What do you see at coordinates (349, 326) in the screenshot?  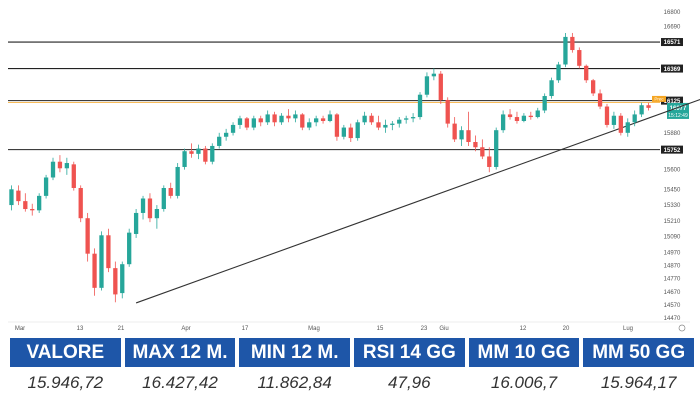 I see `time-axis: Mar 13 21 Apr 17 Mag 15 23 Giu 12 20 Lug` at bounding box center [349, 326].